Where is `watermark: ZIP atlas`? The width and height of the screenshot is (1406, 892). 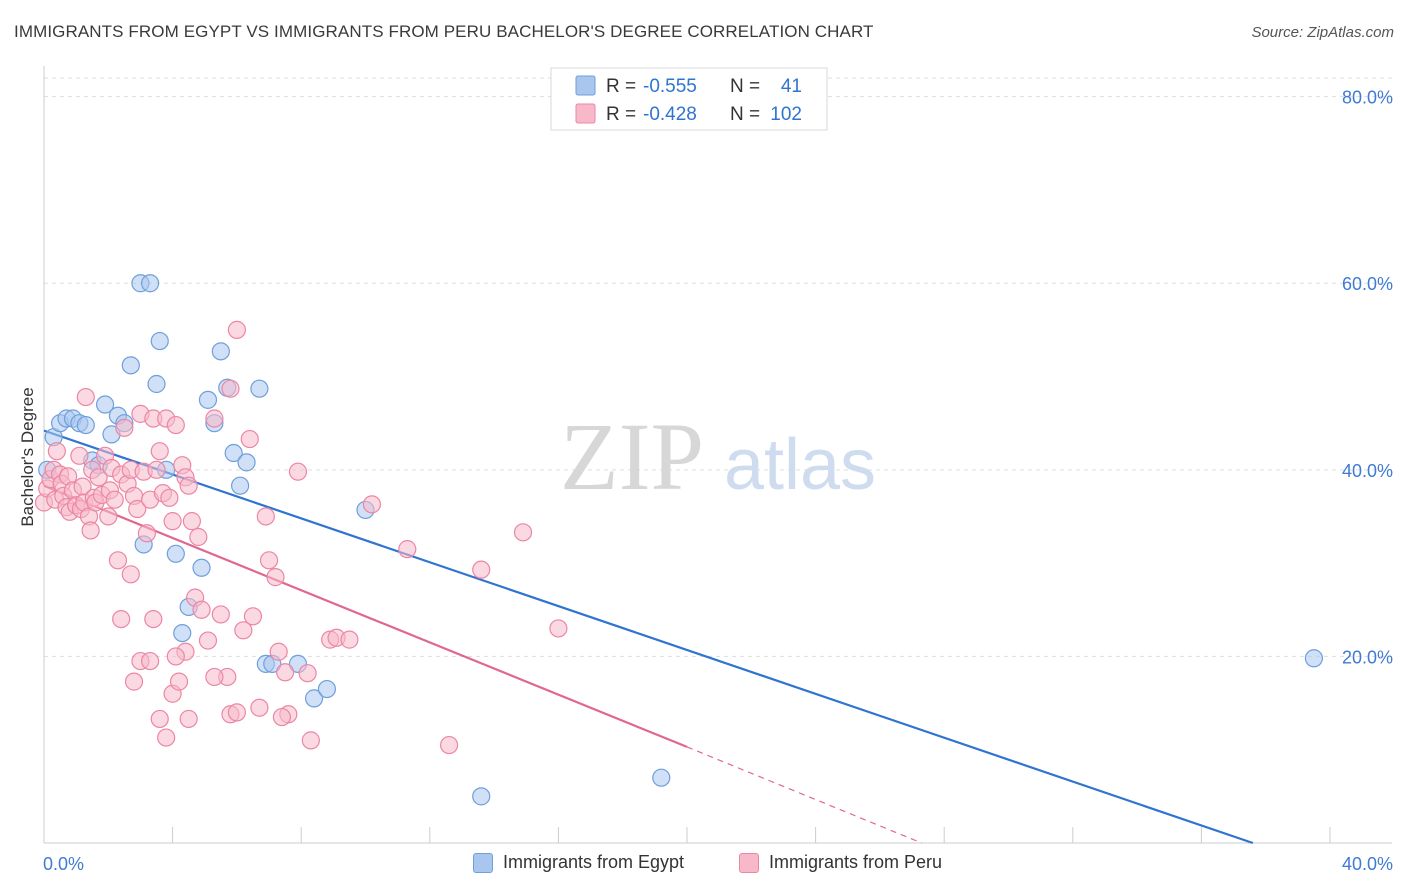
watermark: ZIP atlas is located at coordinates (718, 456).